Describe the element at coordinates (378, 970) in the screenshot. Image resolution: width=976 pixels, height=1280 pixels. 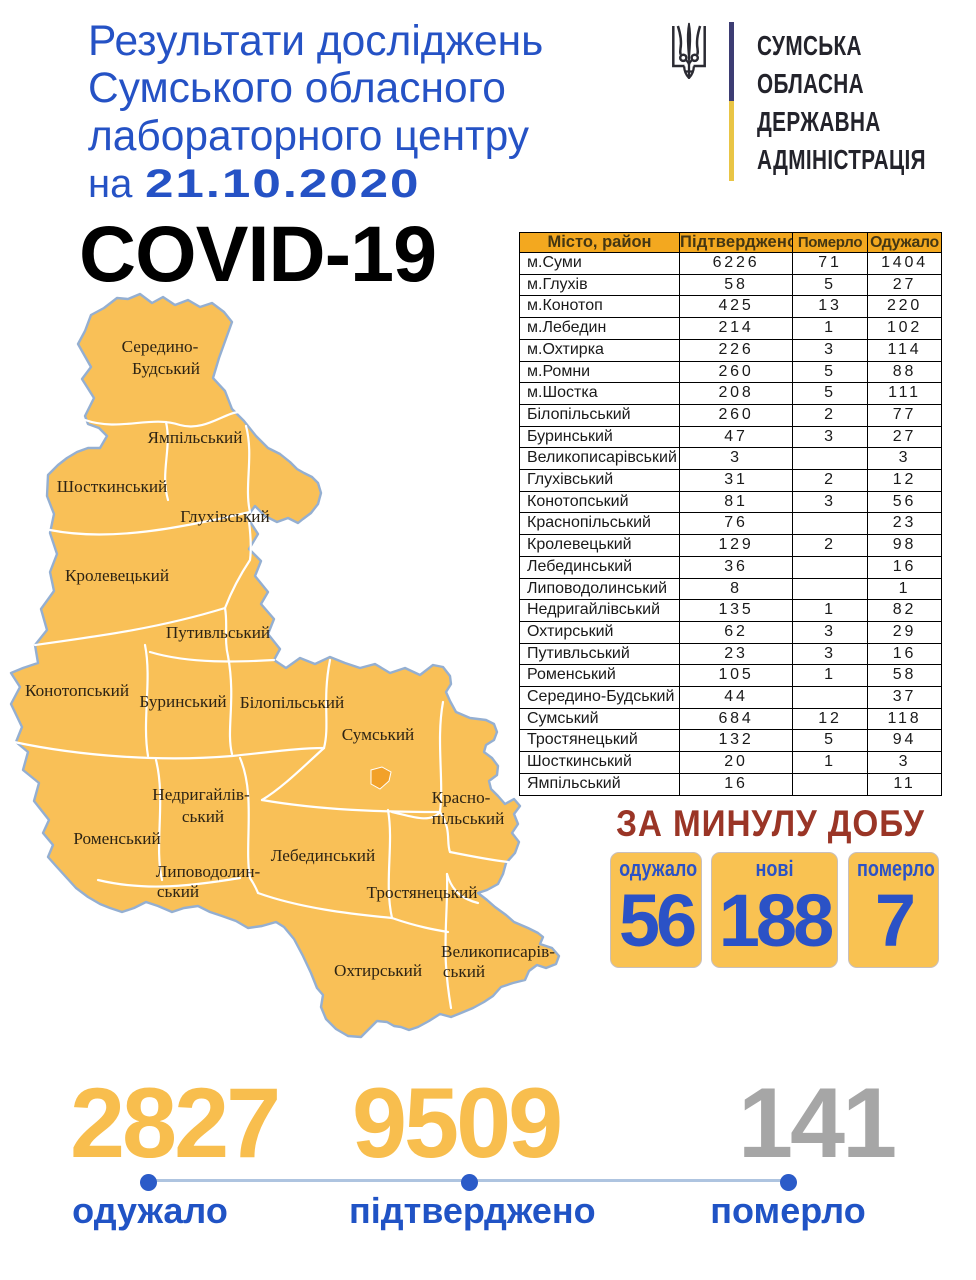
I see `svg-text: Охтирський` at that location.